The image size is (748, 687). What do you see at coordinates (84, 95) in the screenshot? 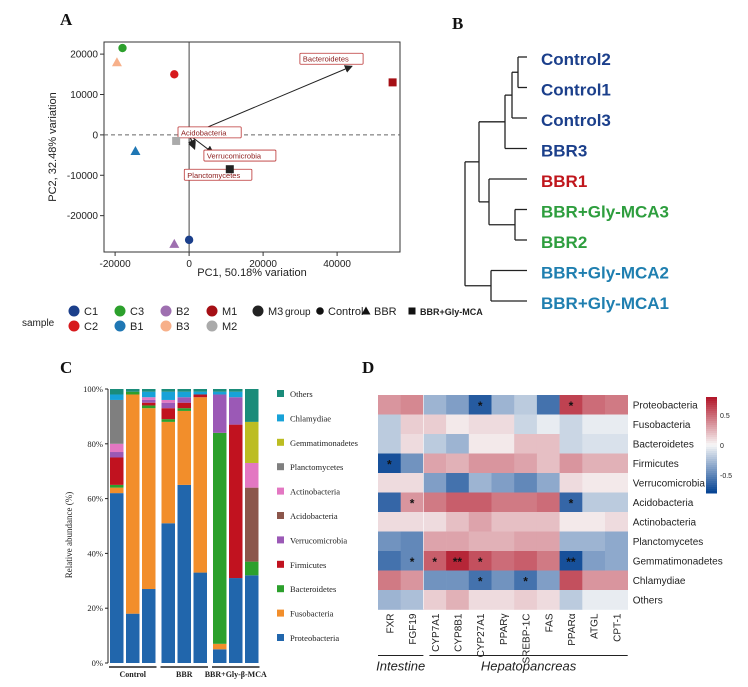
I see `pca-y-tick-label: 10000` at bounding box center [84, 95].